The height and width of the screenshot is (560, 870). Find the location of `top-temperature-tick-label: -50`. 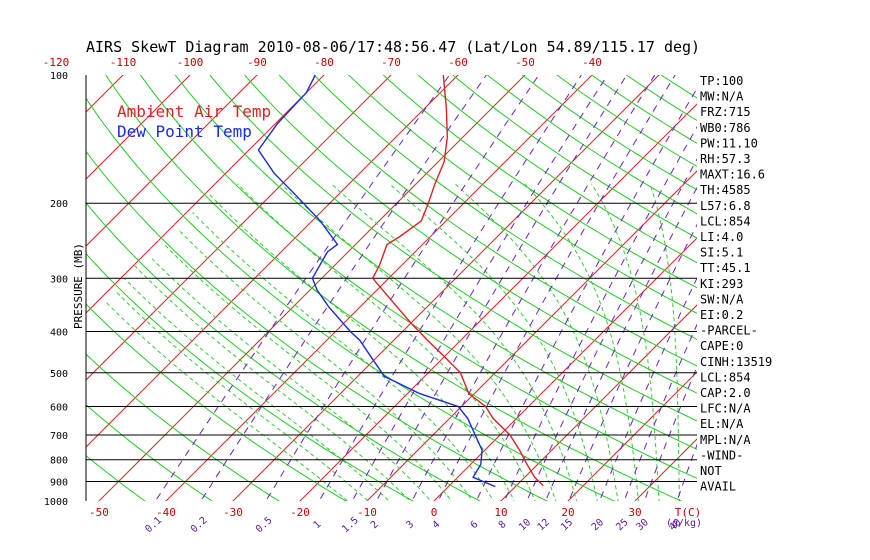

top-temperature-tick-label: -50 is located at coordinates (525, 62).